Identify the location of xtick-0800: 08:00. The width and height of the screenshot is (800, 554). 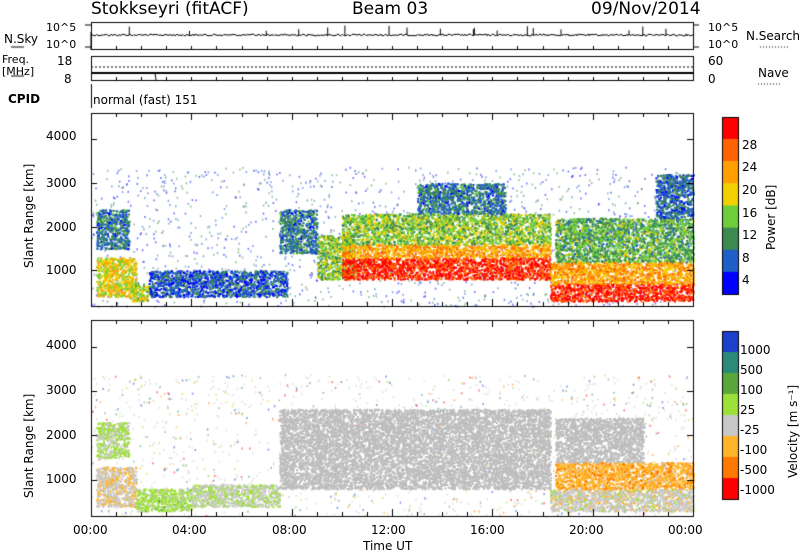
(289, 530).